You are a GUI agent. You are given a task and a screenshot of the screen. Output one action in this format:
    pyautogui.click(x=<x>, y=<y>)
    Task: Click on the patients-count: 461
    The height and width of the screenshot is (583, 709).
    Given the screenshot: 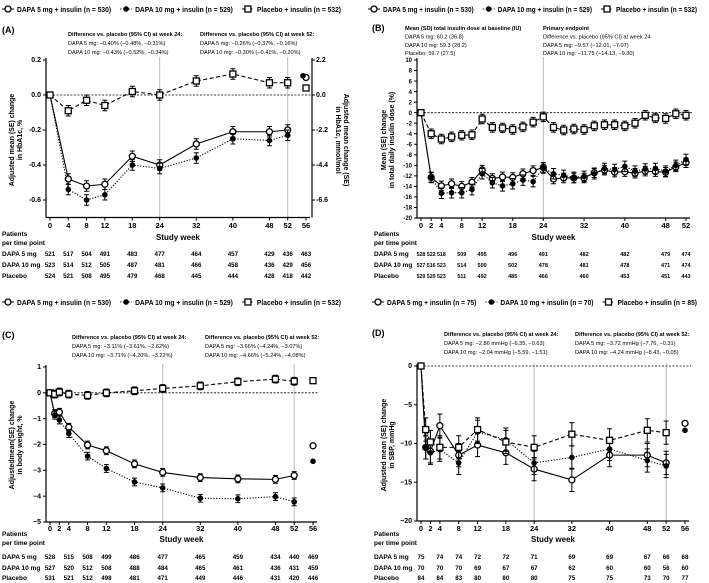 What is the action you would take?
    pyautogui.click(x=238, y=568)
    